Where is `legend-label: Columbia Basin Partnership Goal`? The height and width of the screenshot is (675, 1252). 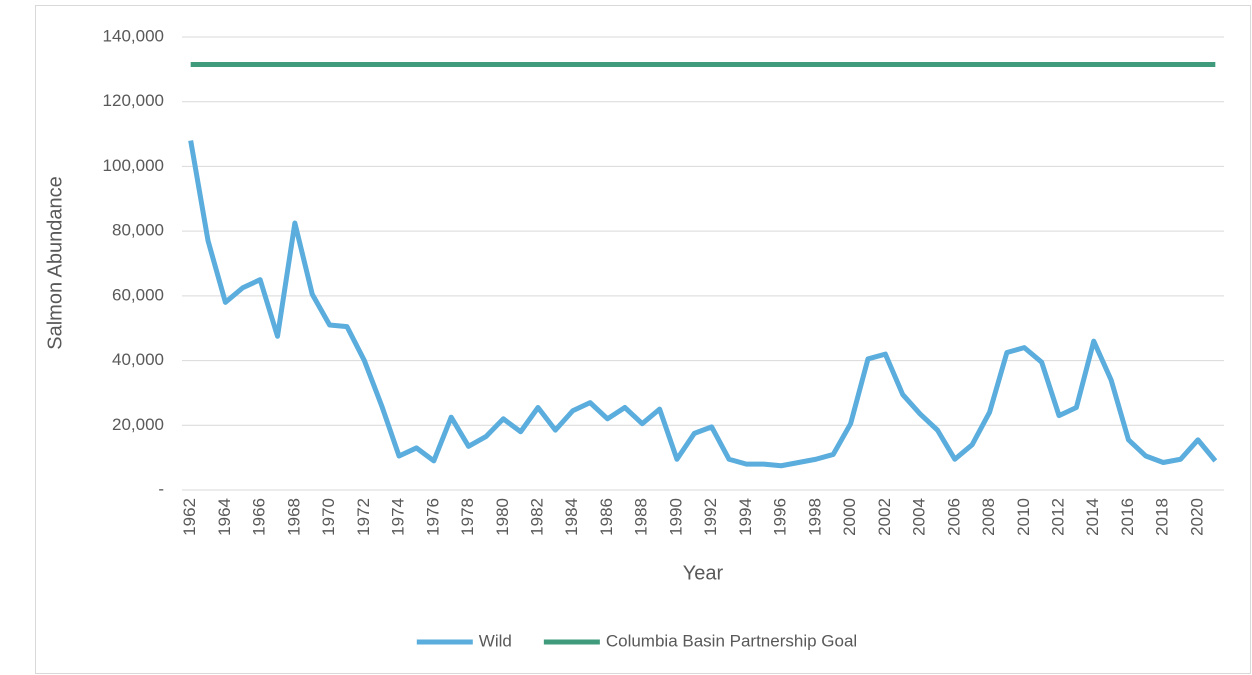 legend-label: Columbia Basin Partnership Goal is located at coordinates (731, 640).